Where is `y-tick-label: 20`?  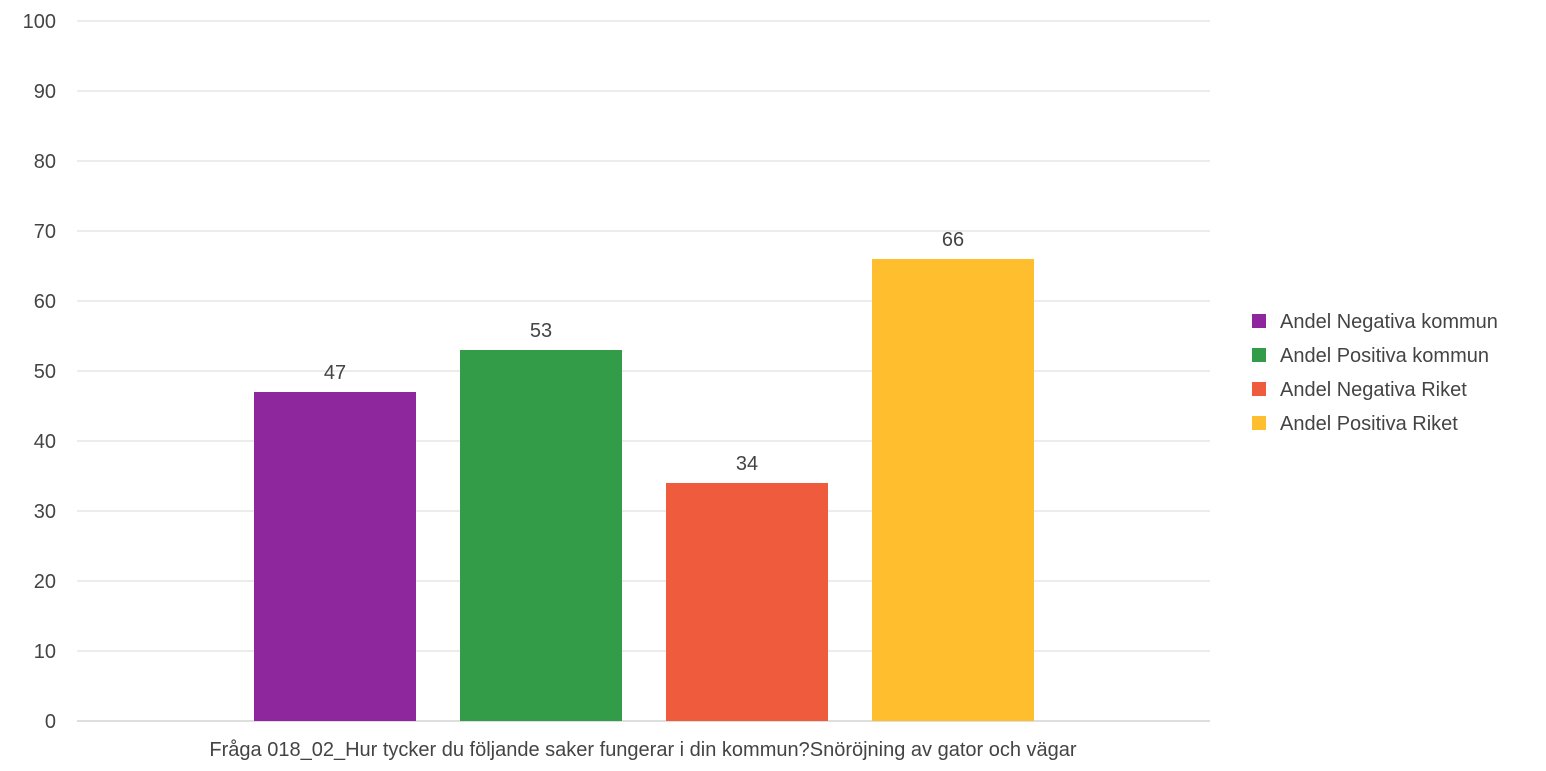
y-tick-label: 20 is located at coordinates (45, 582).